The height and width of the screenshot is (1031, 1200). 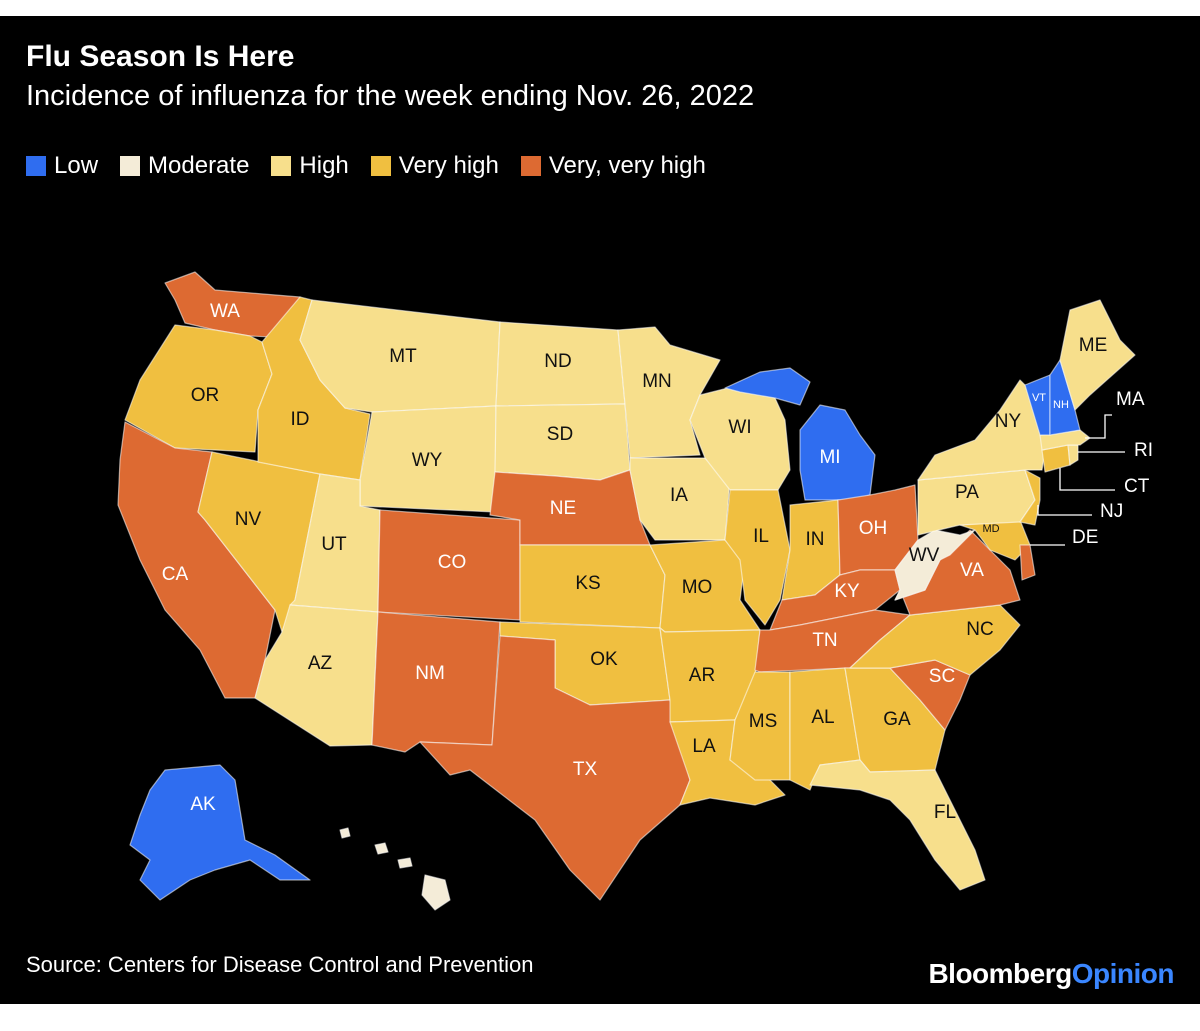 What do you see at coordinates (1085, 537) in the screenshot?
I see `leader-label-de: DE` at bounding box center [1085, 537].